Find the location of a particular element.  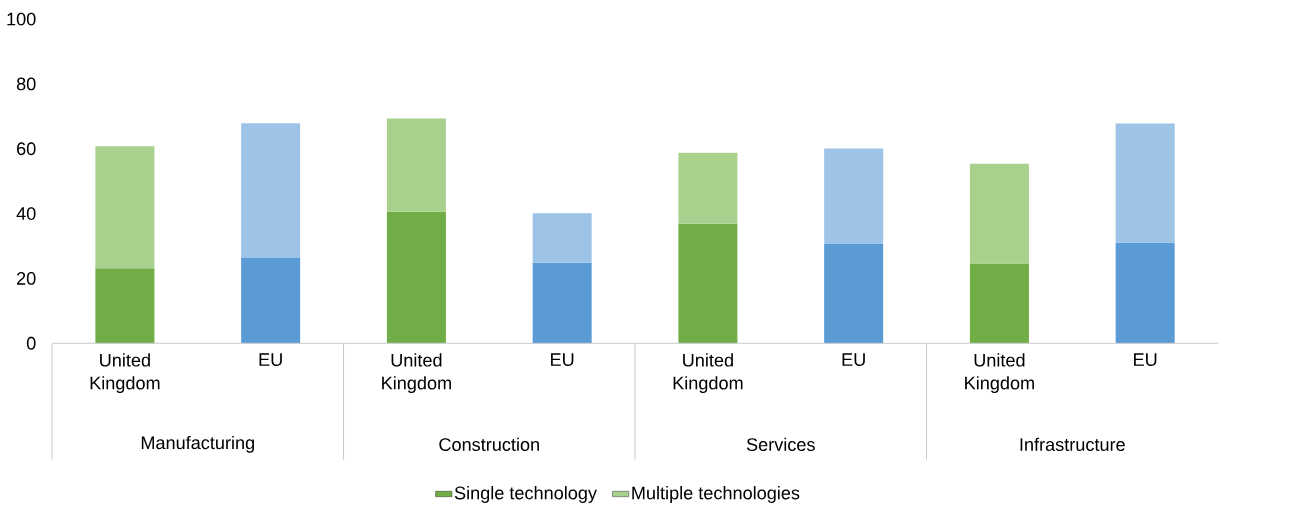

legend-label: Multiple technologies is located at coordinates (716, 494).